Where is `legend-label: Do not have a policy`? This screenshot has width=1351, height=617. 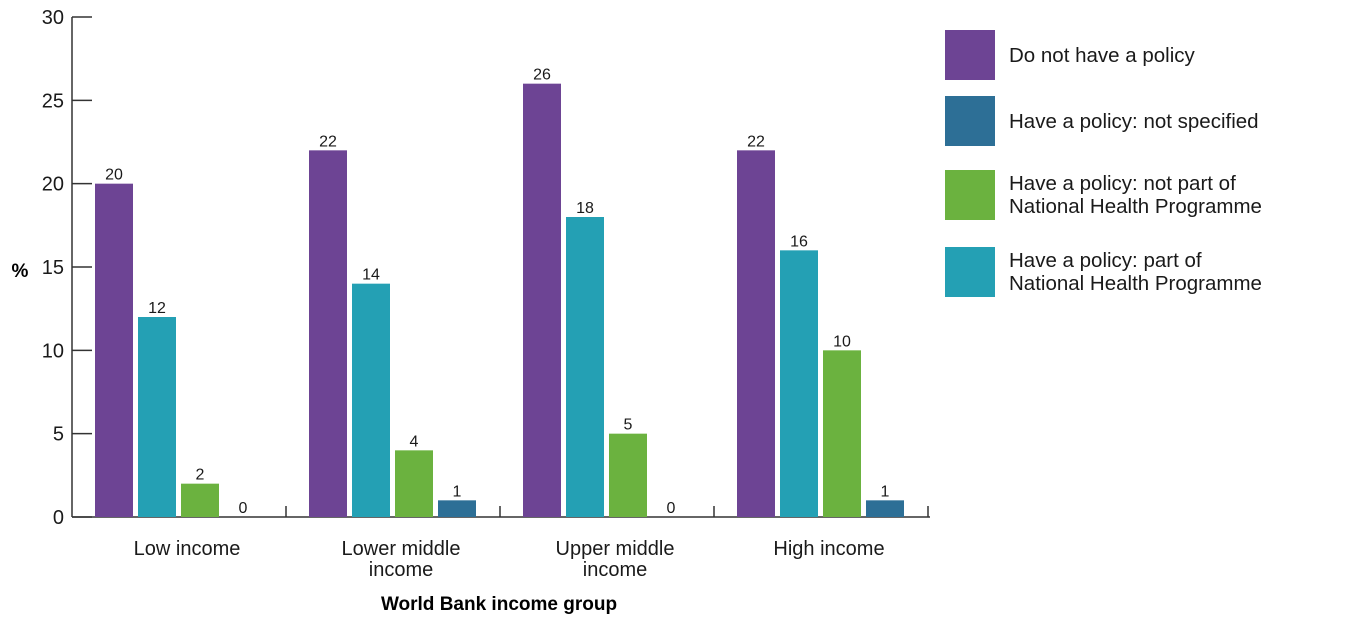
legend-label: Do not have a policy is located at coordinates (1102, 55).